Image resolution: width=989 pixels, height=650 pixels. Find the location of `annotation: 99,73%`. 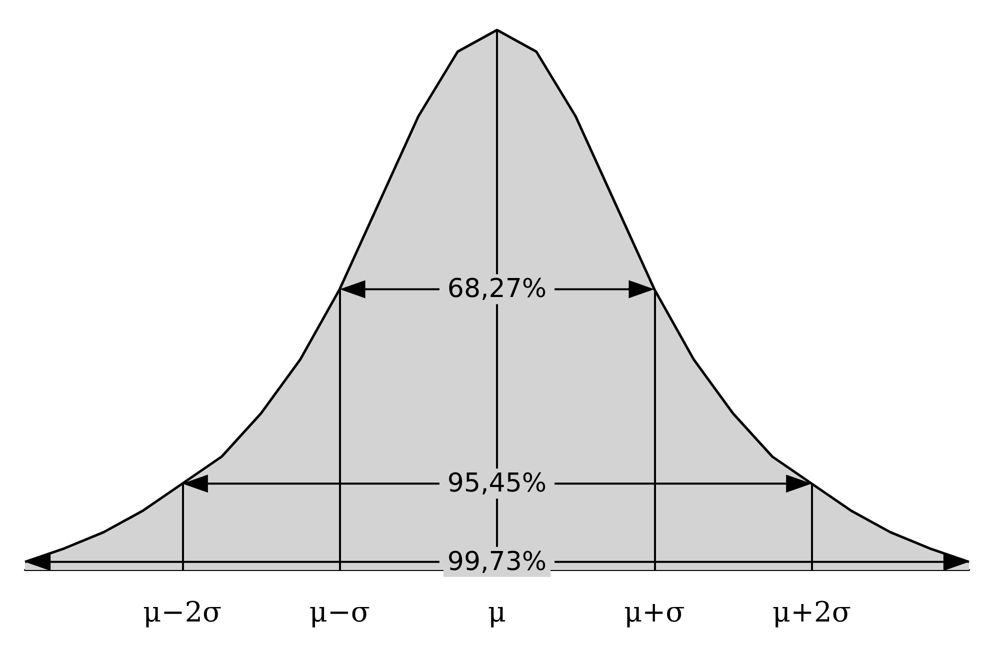

annotation: 99,73% is located at coordinates (497, 561).